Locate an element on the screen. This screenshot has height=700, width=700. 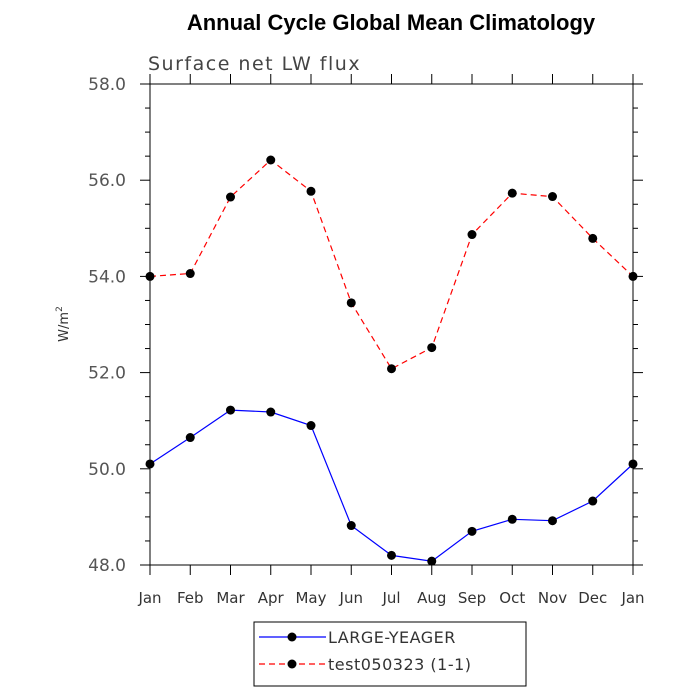
y-tick-label: 50.0 is located at coordinates (107, 470).